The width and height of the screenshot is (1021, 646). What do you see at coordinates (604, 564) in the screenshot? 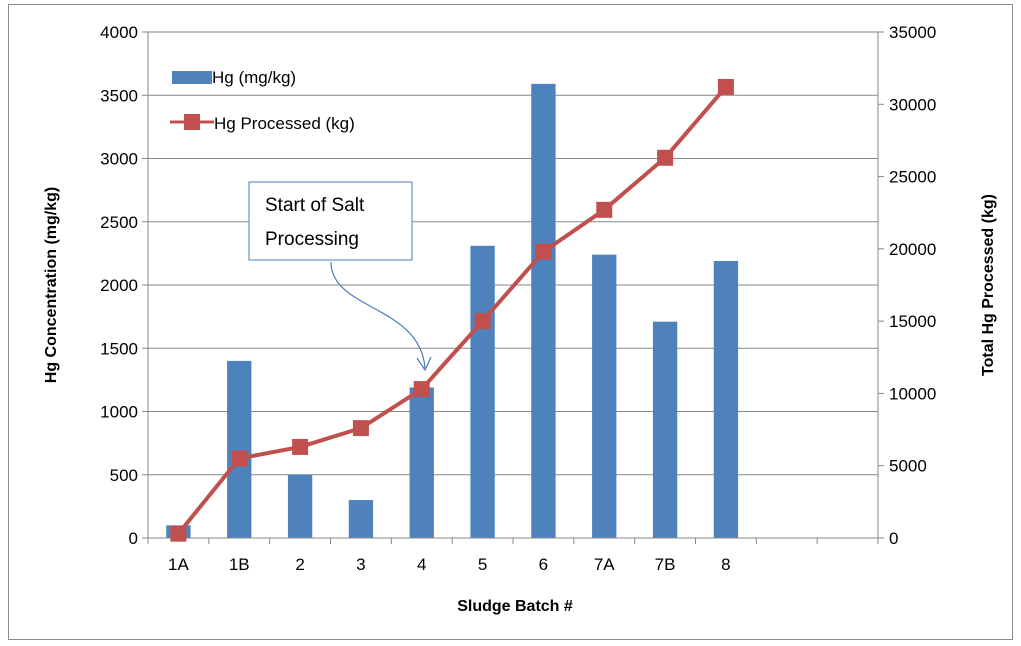
I see `x-tick-label: 7A` at bounding box center [604, 564].